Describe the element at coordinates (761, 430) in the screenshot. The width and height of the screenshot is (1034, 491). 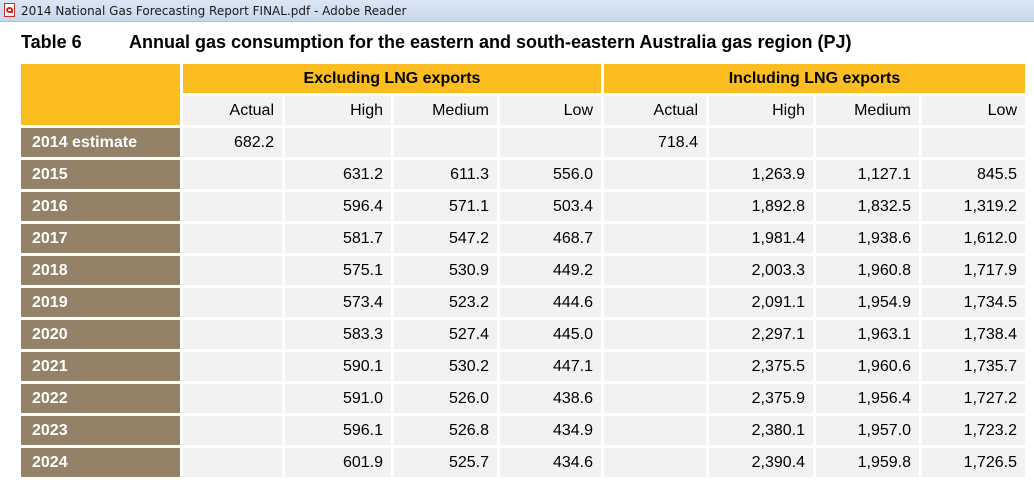
I see `table-cell: 2,380.1` at that location.